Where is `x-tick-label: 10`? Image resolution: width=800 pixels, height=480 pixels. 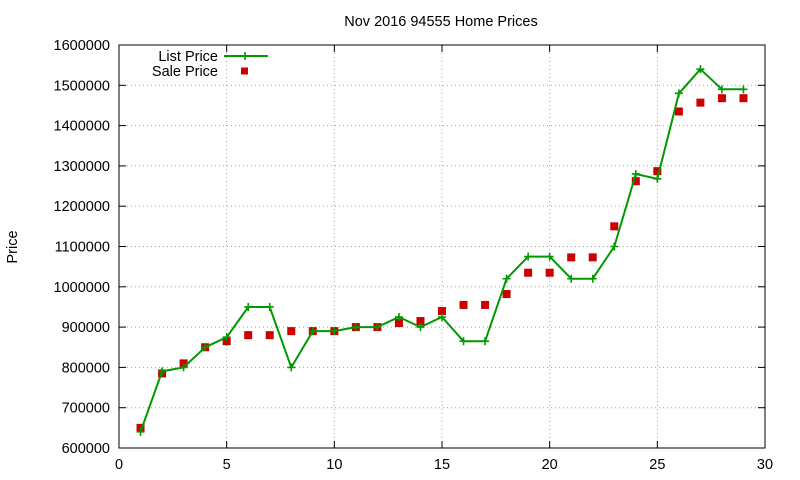 x-tick-label: 10 is located at coordinates (334, 465).